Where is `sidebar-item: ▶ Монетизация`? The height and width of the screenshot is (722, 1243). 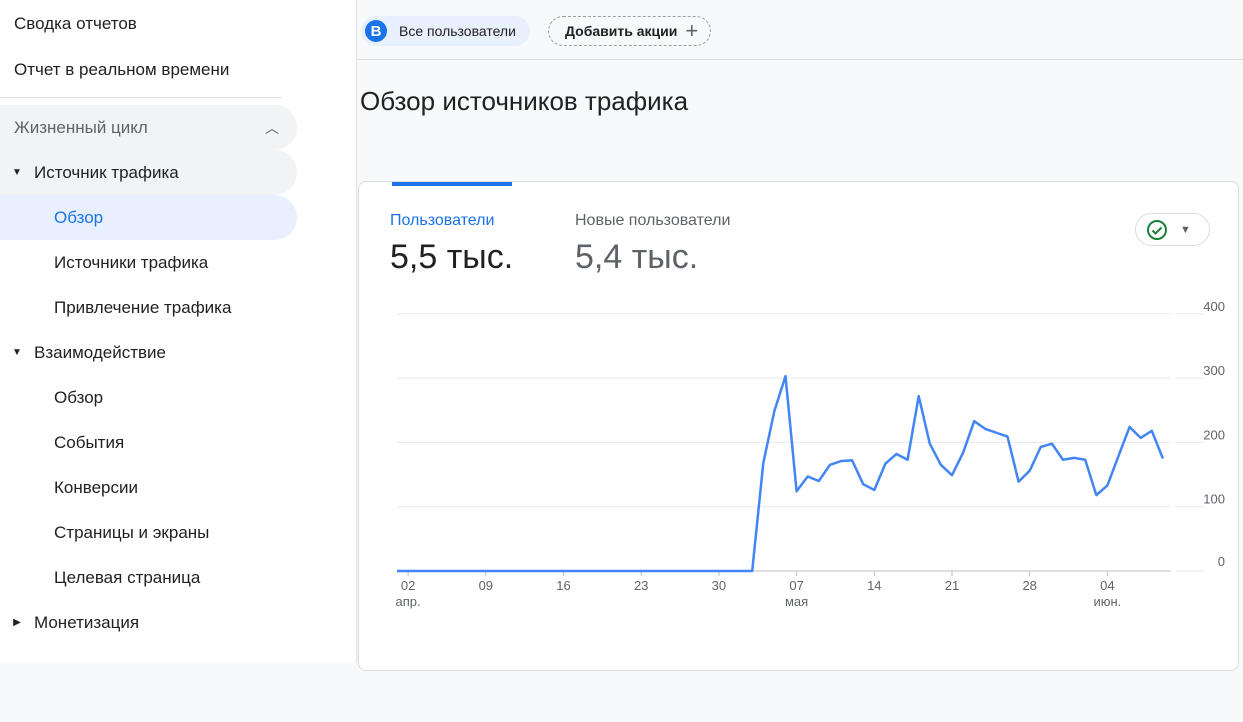 sidebar-item: ▶ Монетизация is located at coordinates (148, 622).